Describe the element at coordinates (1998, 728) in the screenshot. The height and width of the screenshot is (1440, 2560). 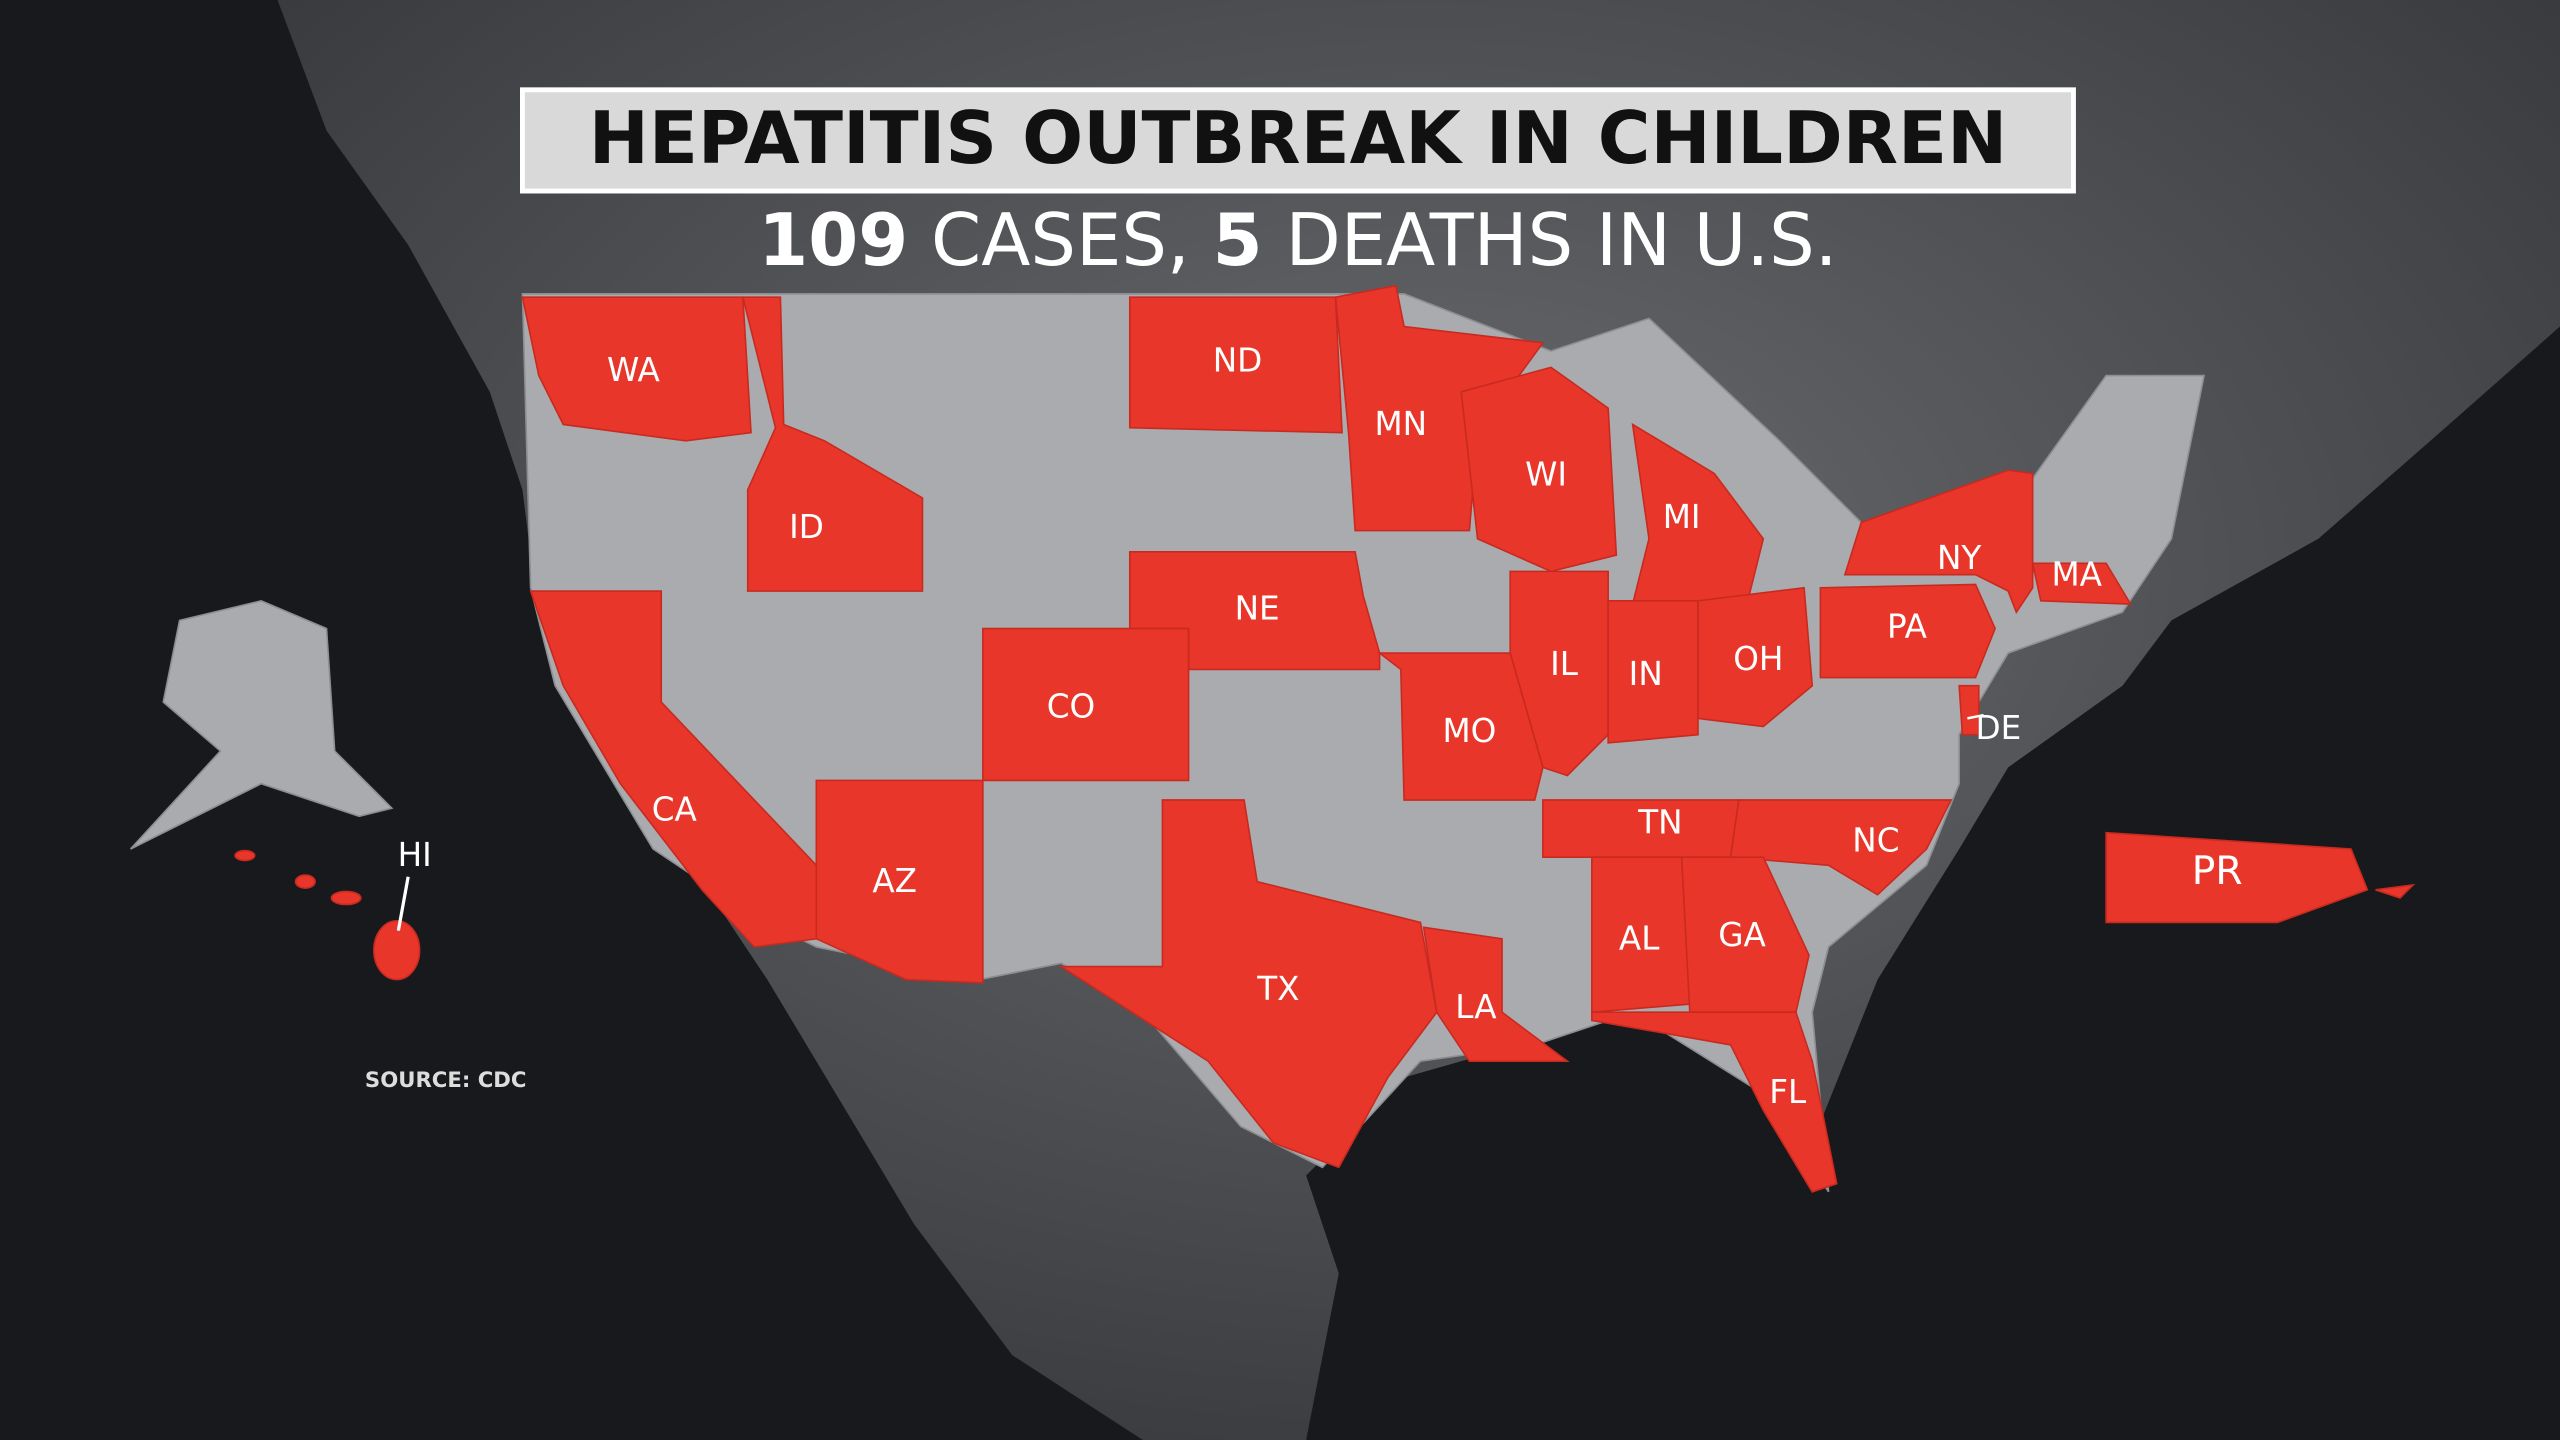
I see `state-label: DE` at that location.